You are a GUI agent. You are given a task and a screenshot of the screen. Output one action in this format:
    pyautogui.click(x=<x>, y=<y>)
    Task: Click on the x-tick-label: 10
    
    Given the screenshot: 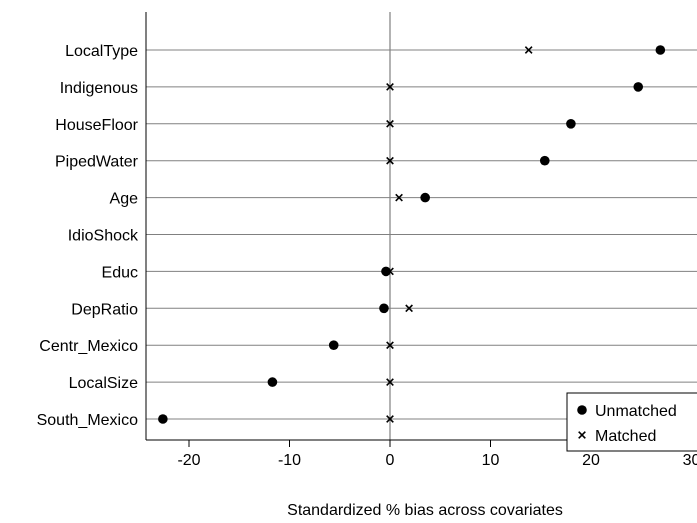 What is the action you would take?
    pyautogui.click(x=491, y=460)
    